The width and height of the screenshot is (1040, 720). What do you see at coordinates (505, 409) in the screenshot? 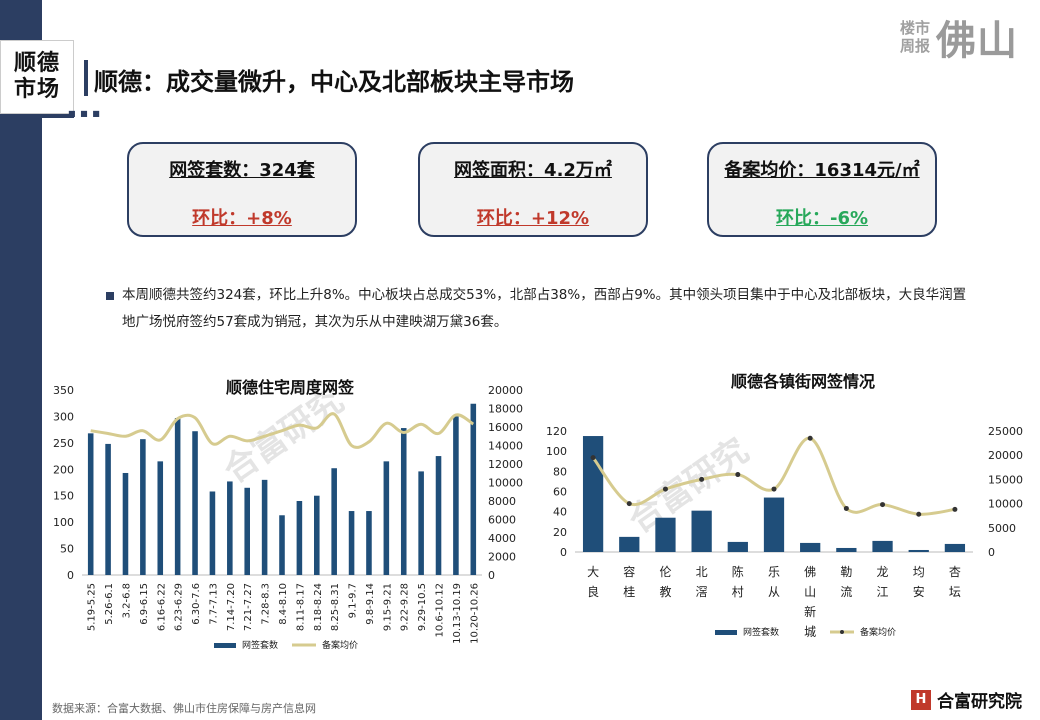
I see `y-right-tick-label: 18000` at bounding box center [505, 409].